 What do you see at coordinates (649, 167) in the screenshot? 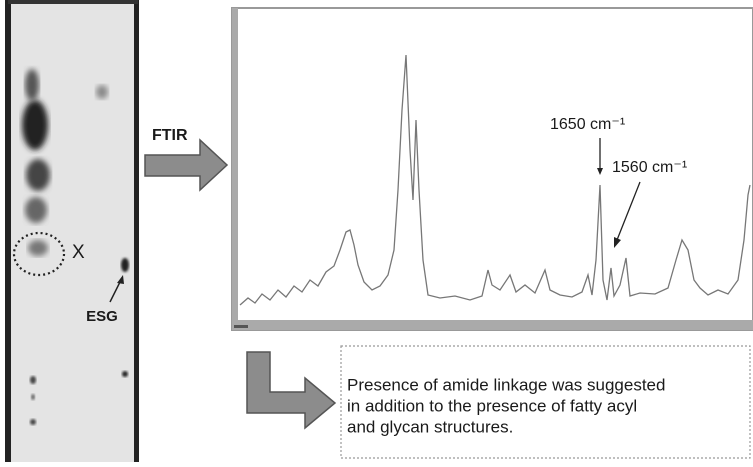
I see `peak-annotation: 1560 cm⁻¹` at bounding box center [649, 167].